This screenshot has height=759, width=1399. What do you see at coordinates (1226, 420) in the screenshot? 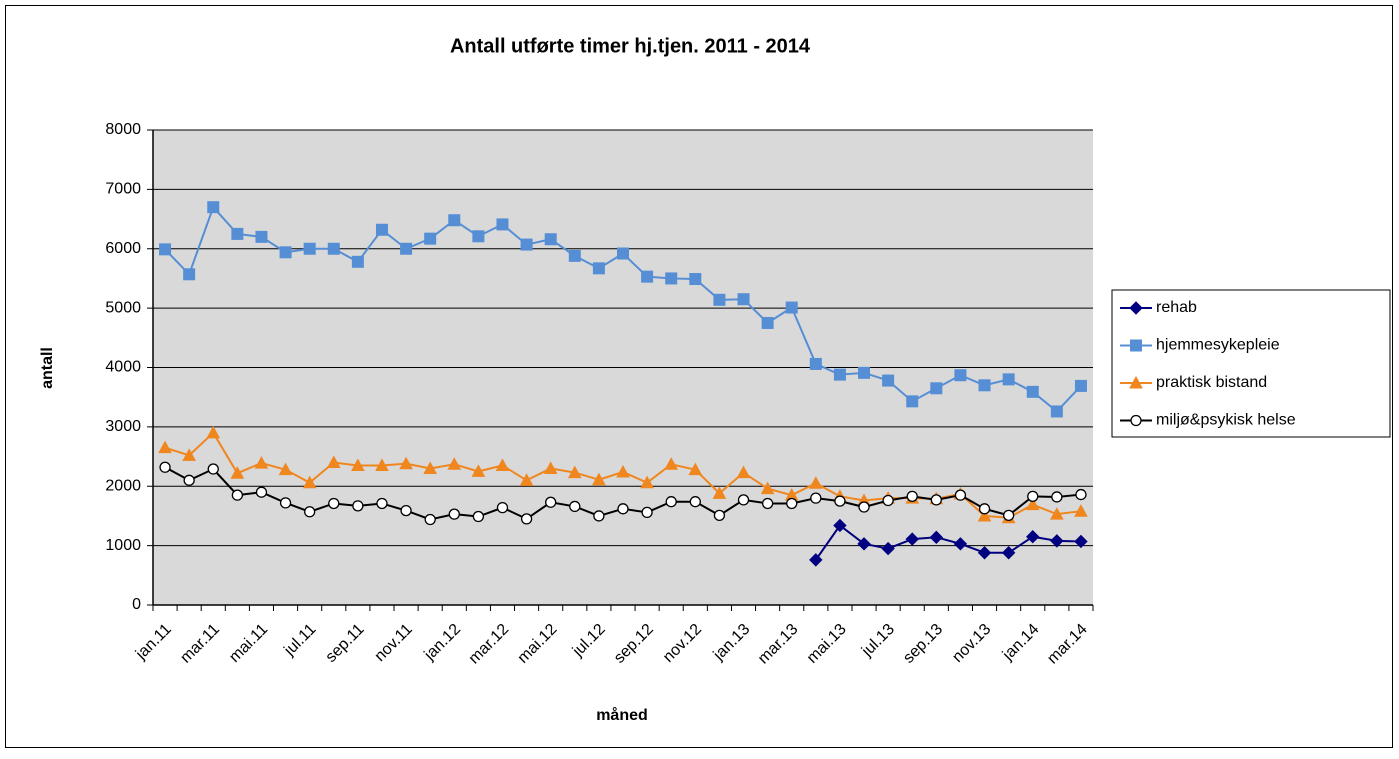
I see `legend-label: miljø&psykisk helse` at bounding box center [1226, 420].